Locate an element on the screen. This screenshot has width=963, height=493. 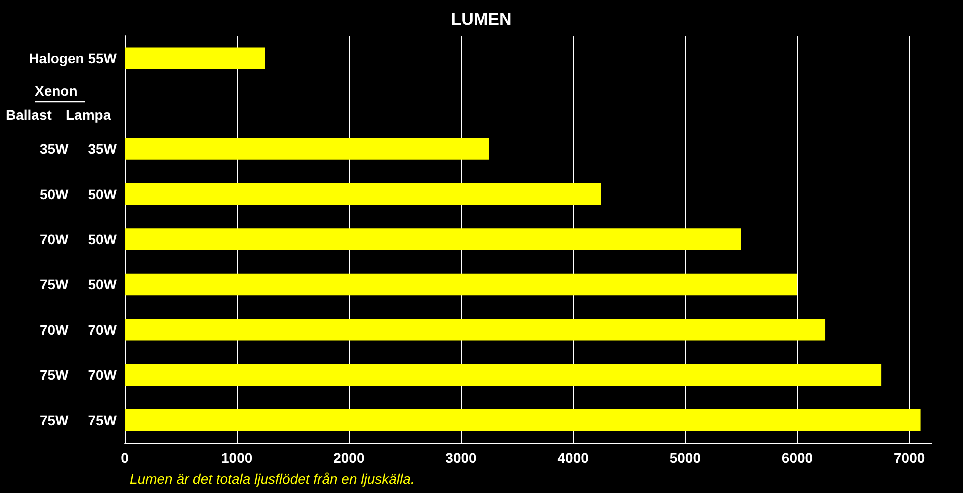
y-tick-label: Halogen 55W is located at coordinates (73, 58).